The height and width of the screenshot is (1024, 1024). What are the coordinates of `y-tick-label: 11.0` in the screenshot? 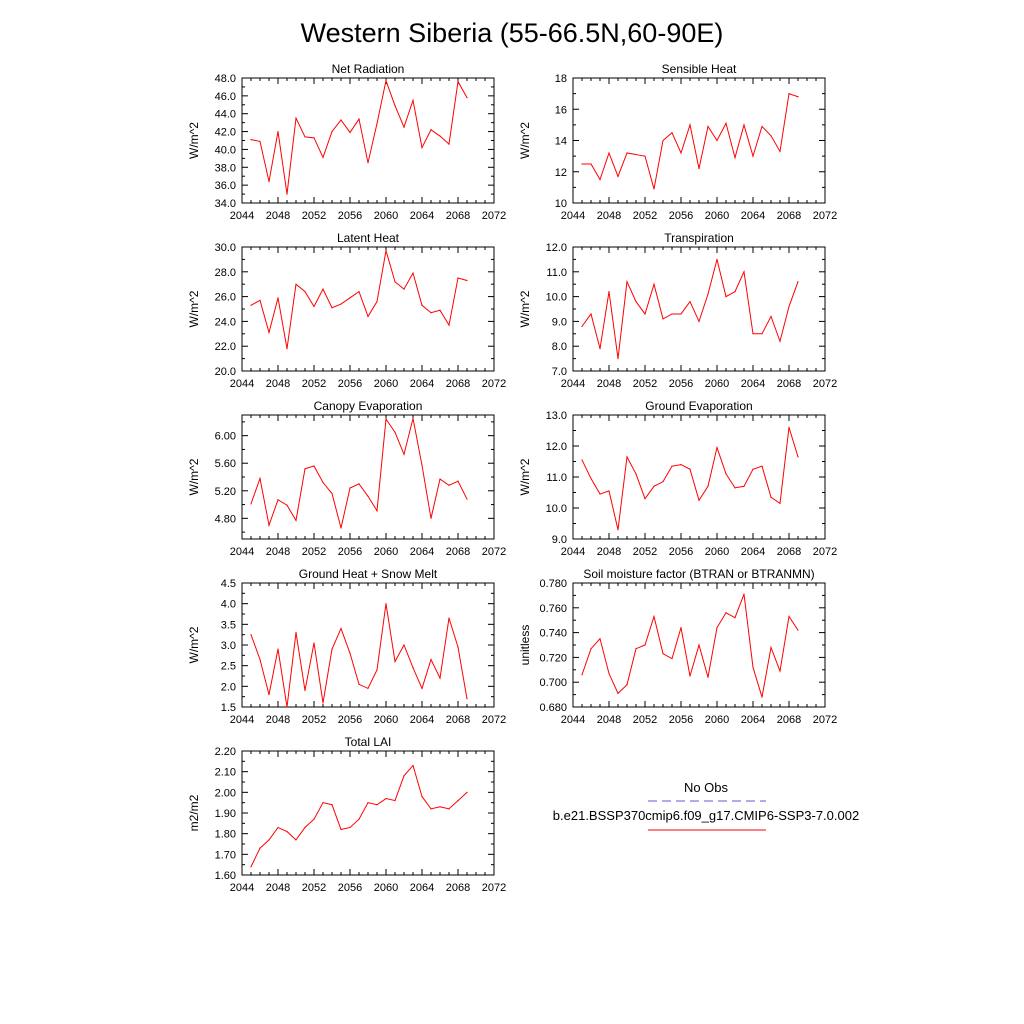 It's located at (556, 273).